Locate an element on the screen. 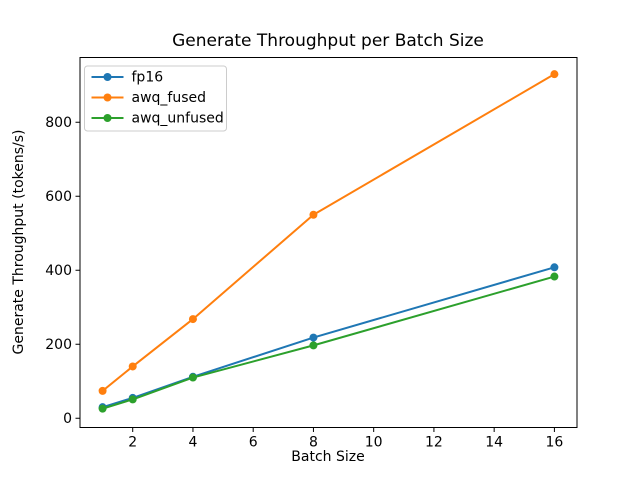  x-tick-label: 10 is located at coordinates (374, 443).